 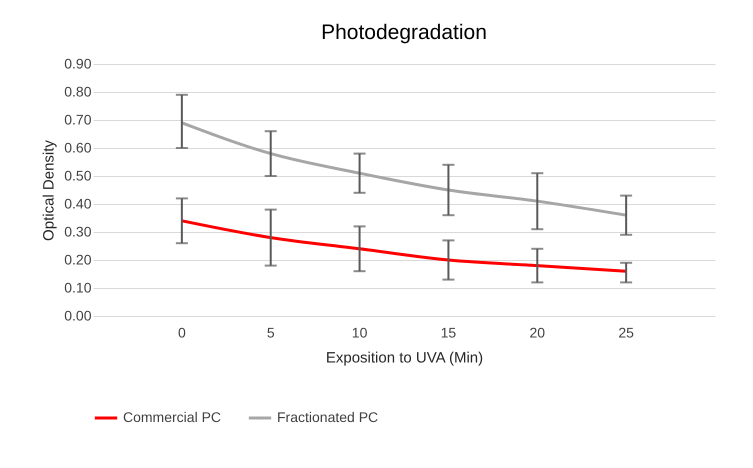 I want to click on y-tick-label: 0.80, so click(x=78, y=92).